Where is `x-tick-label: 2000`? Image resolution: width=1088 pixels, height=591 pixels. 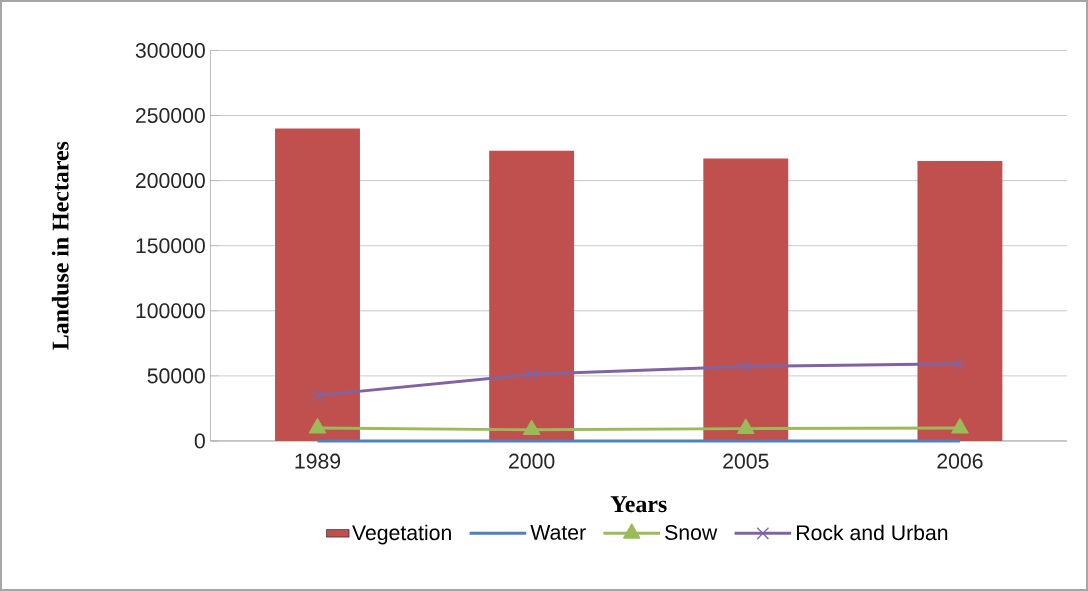
x-tick-label: 2000 is located at coordinates (532, 461).